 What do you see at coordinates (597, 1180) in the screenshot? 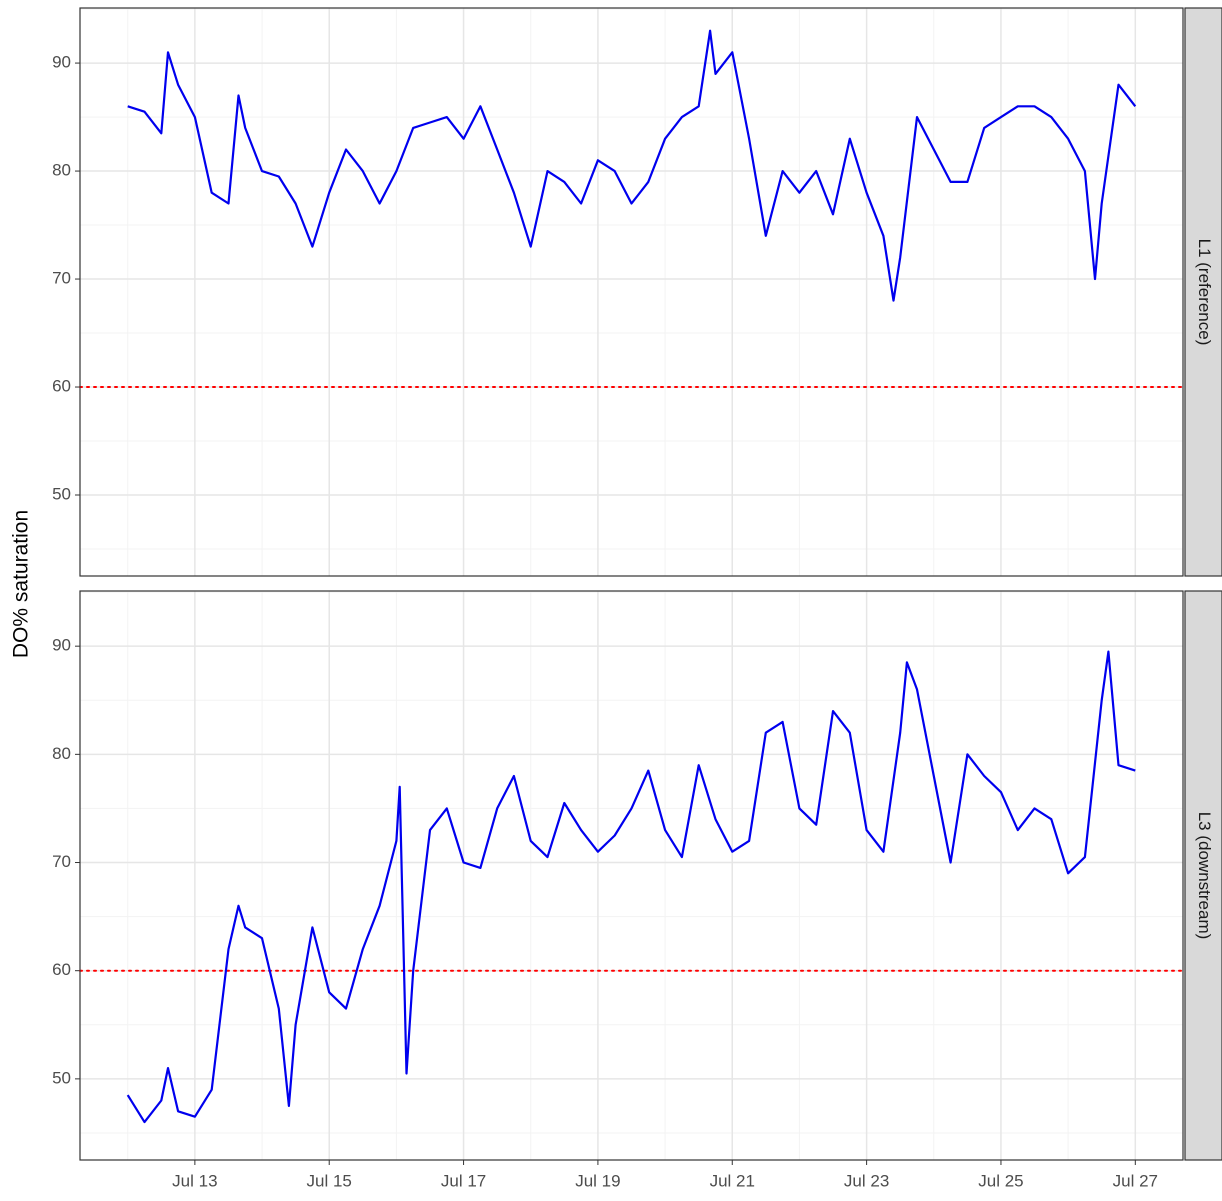
I see `x-tick-label: Jul 19` at bounding box center [597, 1180].